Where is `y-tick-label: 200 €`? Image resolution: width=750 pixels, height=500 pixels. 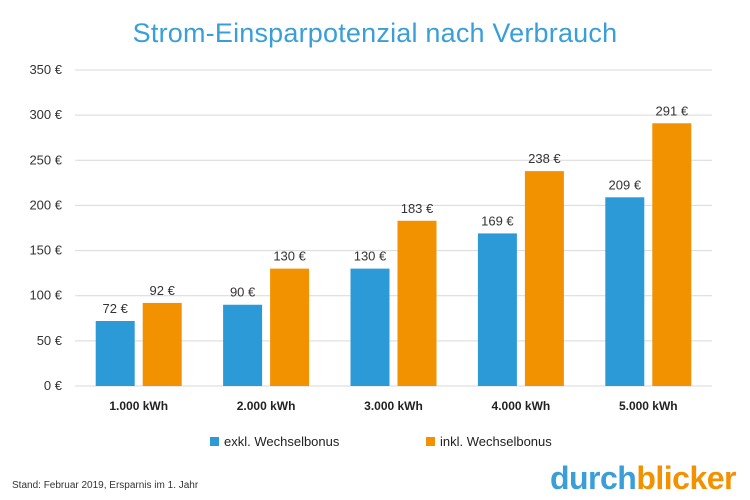
y-tick-label: 200 € is located at coordinates (45, 204).